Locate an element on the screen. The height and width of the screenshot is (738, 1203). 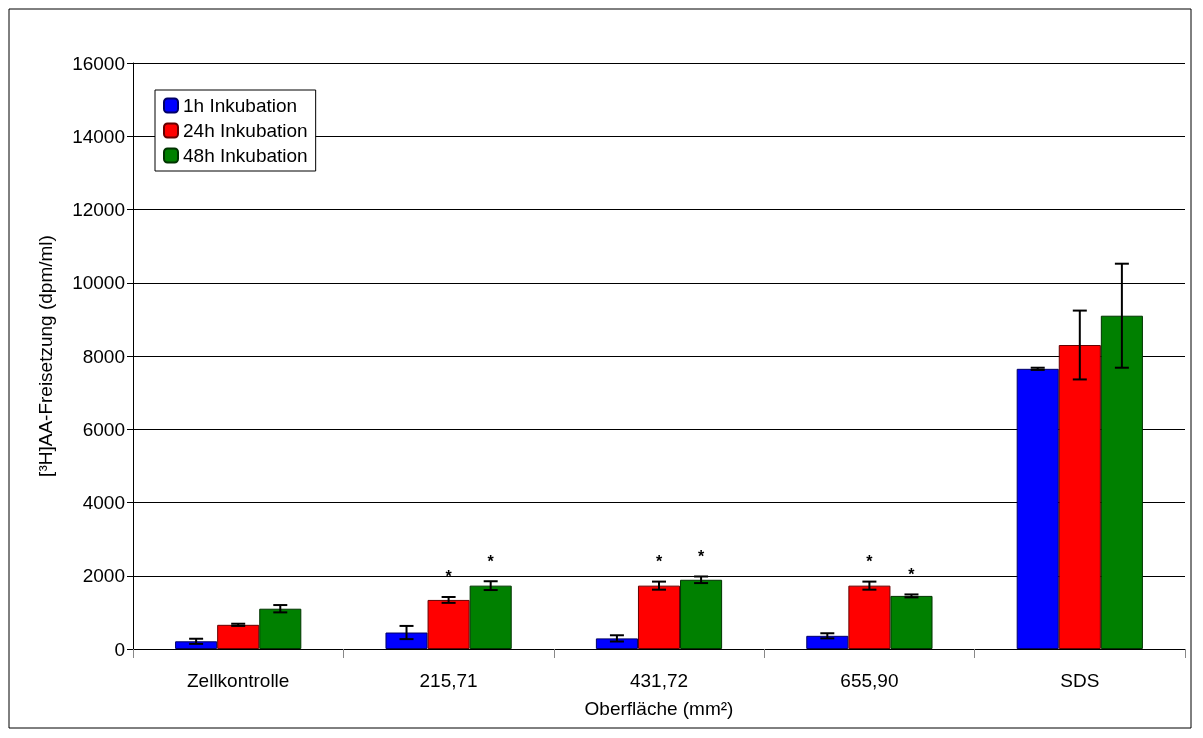
y-axis-title: [³H]AA-Freisetzung (dpm/ml) is located at coordinates (45, 356).